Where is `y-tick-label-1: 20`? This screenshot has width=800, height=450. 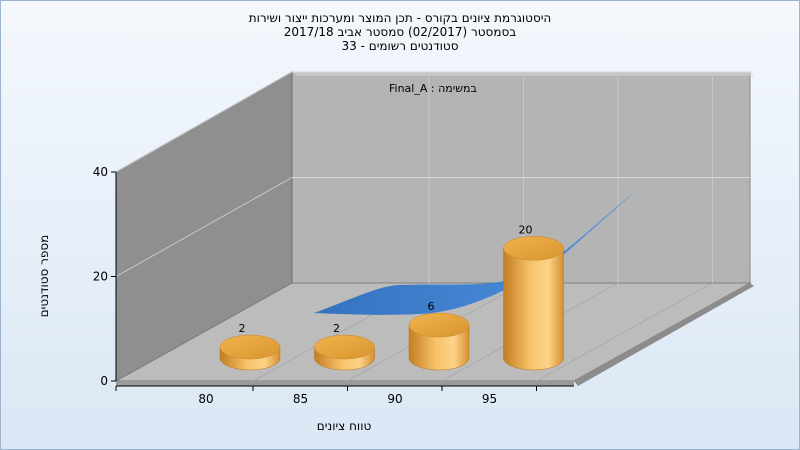
y-tick-label-1: 20 is located at coordinates (100, 277).